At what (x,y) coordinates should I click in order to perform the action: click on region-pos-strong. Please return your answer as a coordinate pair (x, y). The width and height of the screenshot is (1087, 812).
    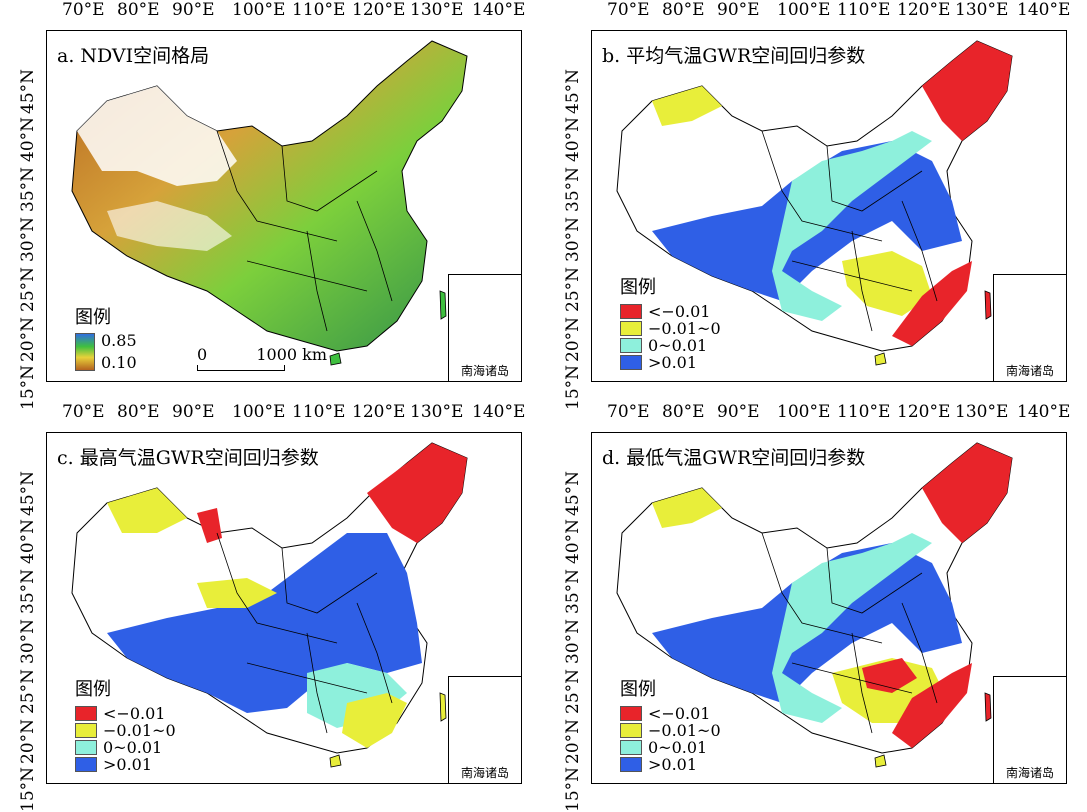
    Looking at the image, I should click on (264, 623).